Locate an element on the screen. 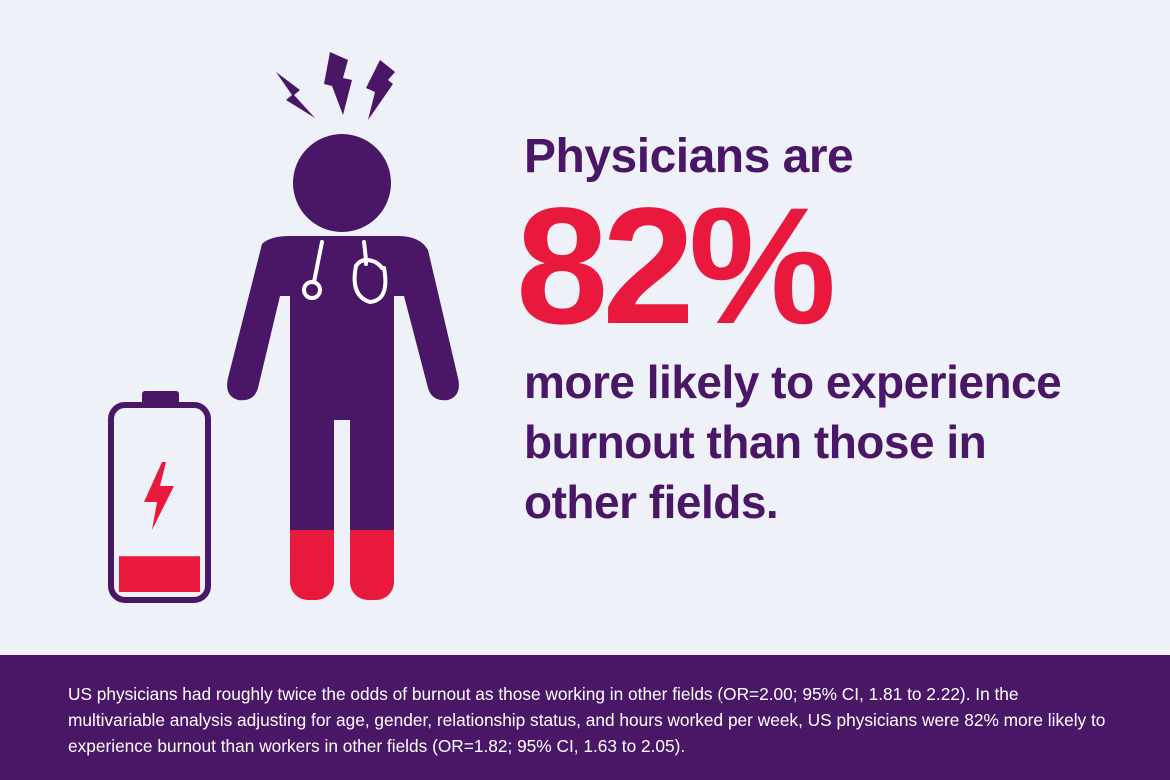  headline-stat: 82% is located at coordinates (676, 266).